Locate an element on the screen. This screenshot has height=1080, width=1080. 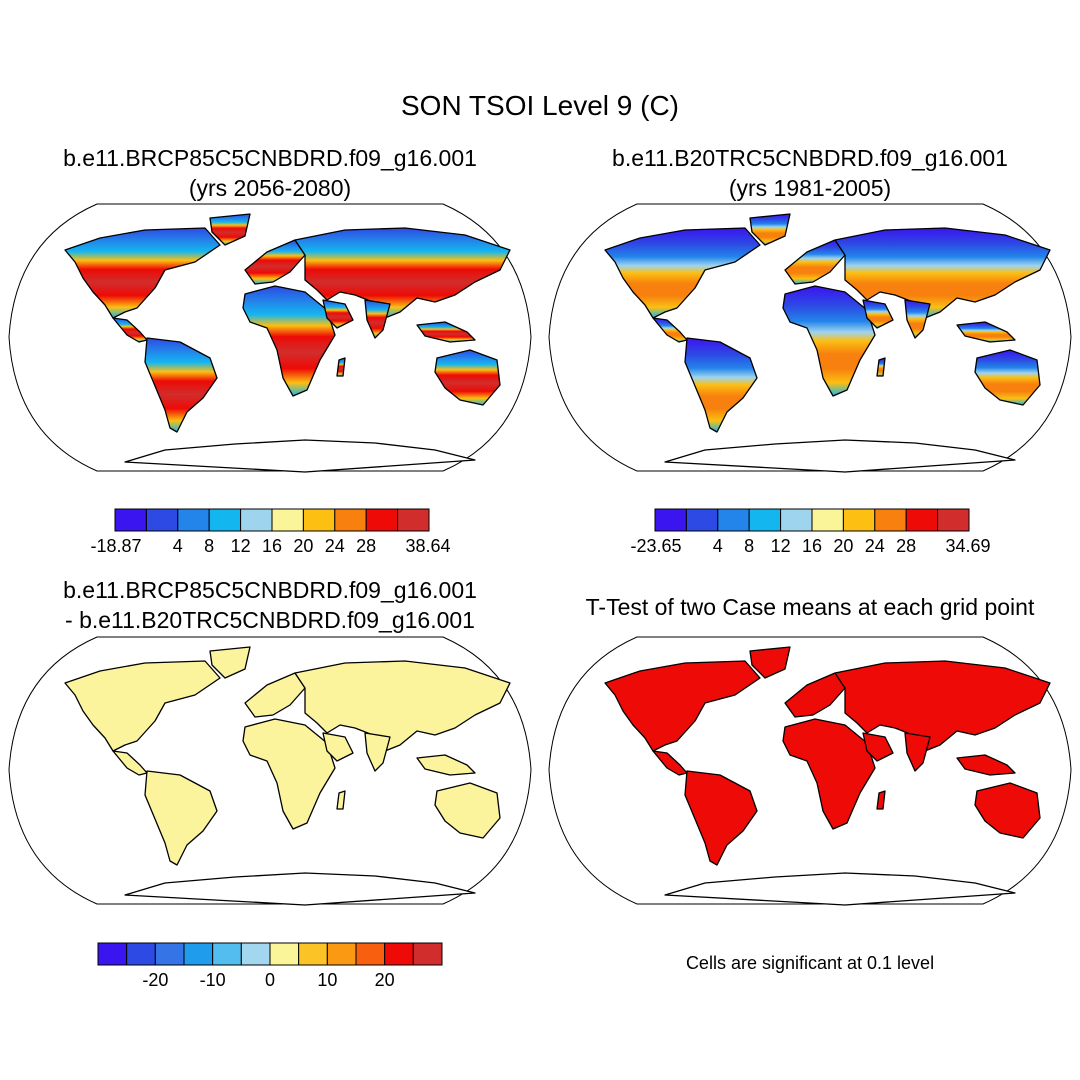
colorbar-diff is located at coordinates (270, 954).